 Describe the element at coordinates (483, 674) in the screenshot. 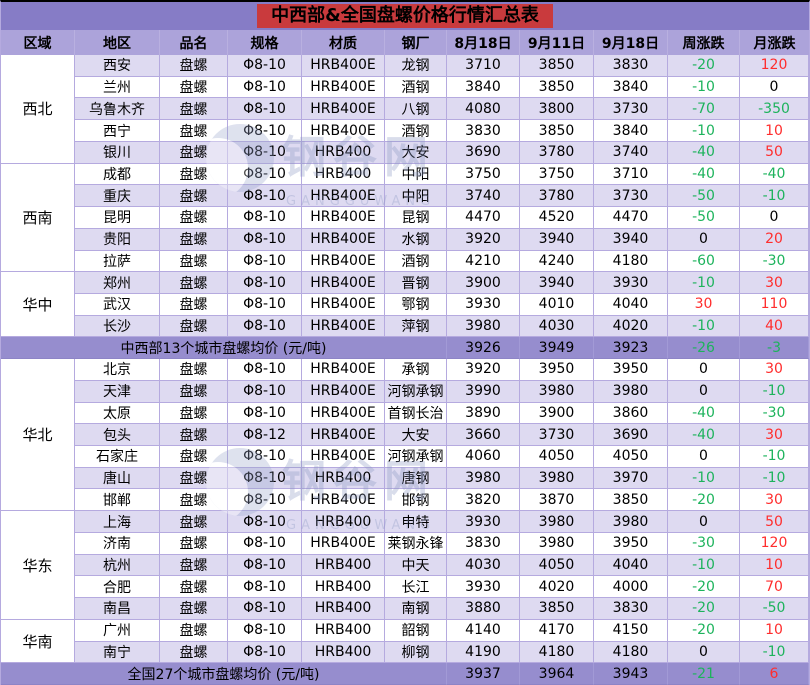

I see `summary-price-cell: 3937` at that location.